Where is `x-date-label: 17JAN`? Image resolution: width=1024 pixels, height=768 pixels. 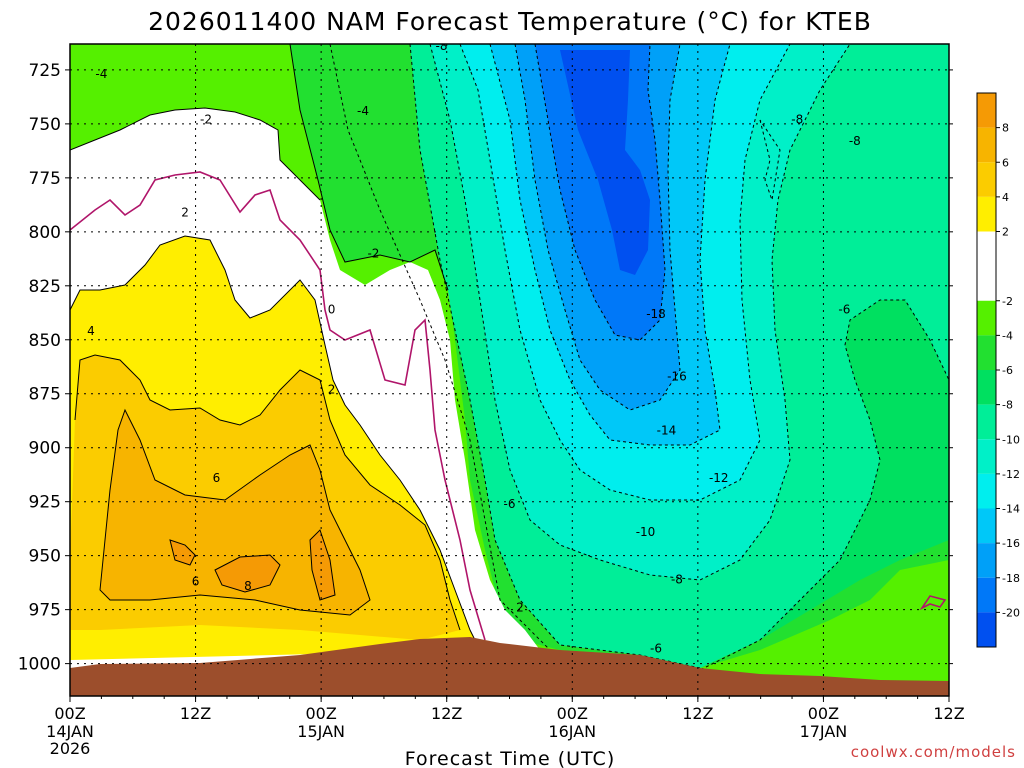 x-date-label: 17JAN is located at coordinates (824, 731).